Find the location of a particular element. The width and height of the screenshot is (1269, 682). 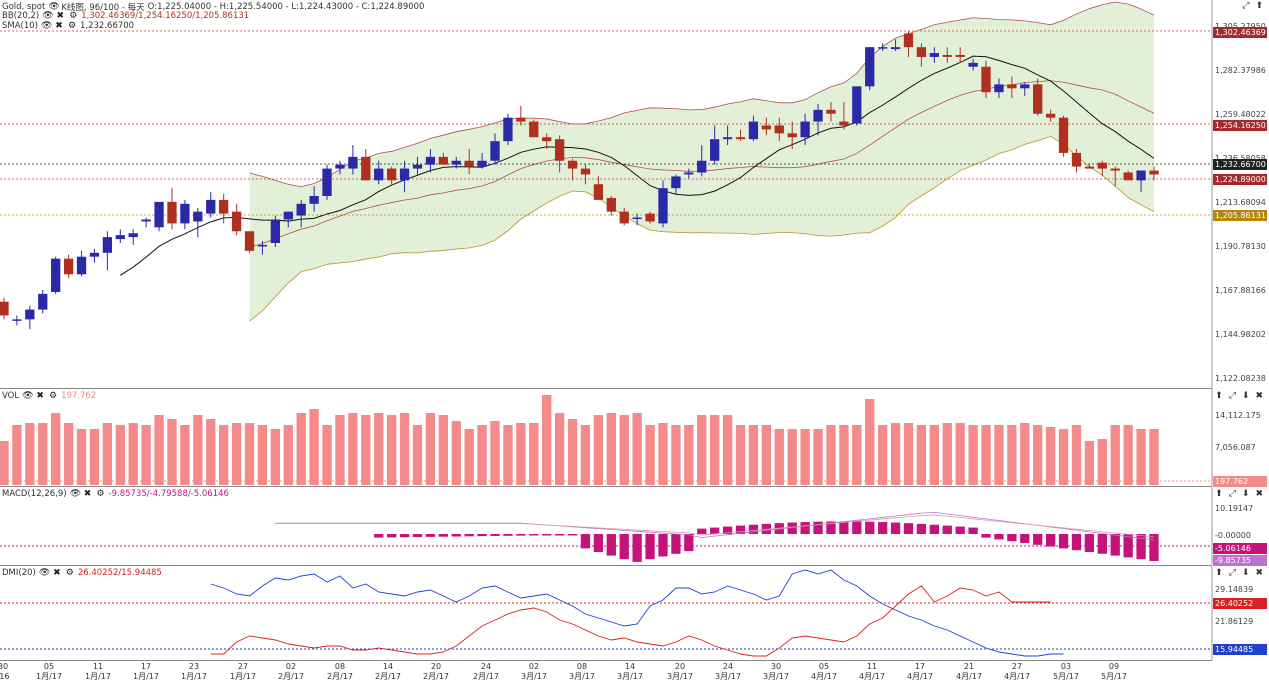

date-tick: 20 3月/17 is located at coordinates (680, 671).